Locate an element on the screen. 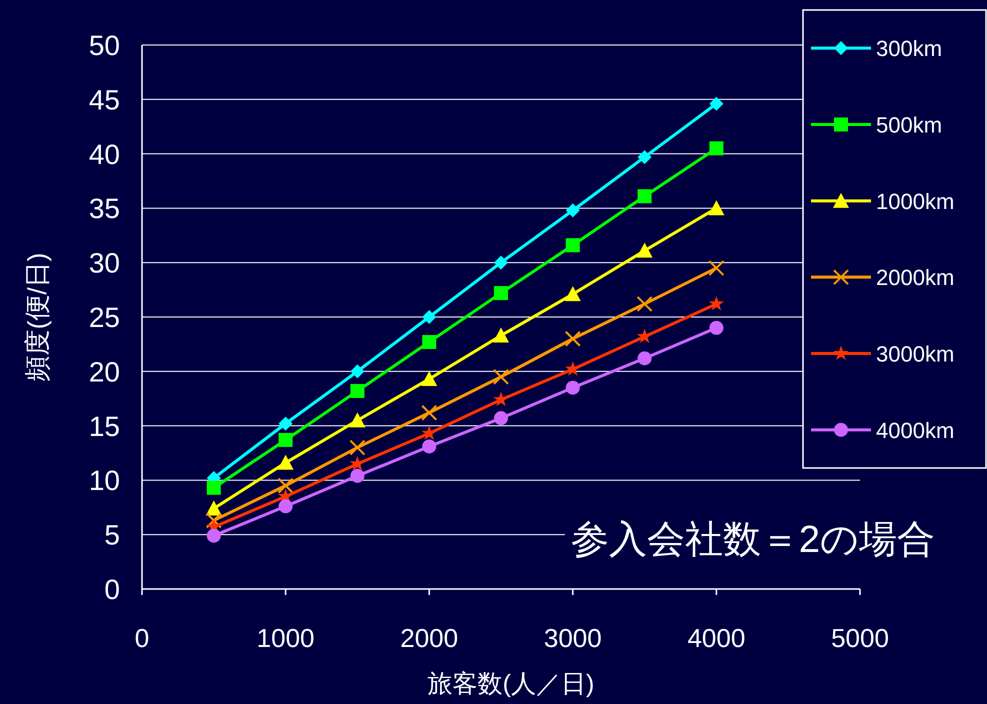  y-tick-label: 15 is located at coordinates (104, 426).